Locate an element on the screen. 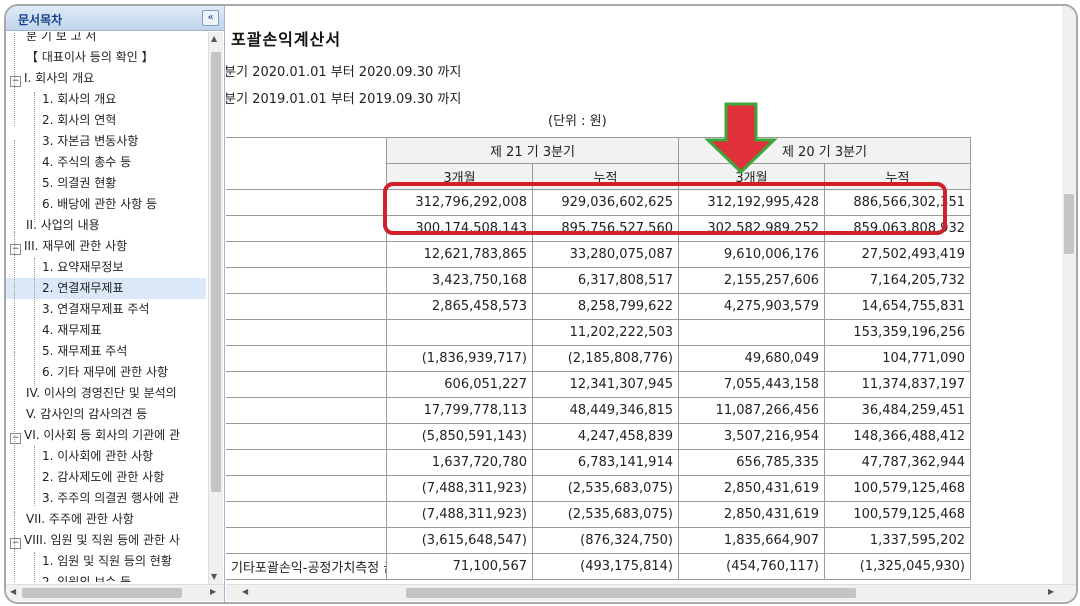 The height and width of the screenshot is (606, 1080). value-cell: 606,051,227 is located at coordinates (459, 384).